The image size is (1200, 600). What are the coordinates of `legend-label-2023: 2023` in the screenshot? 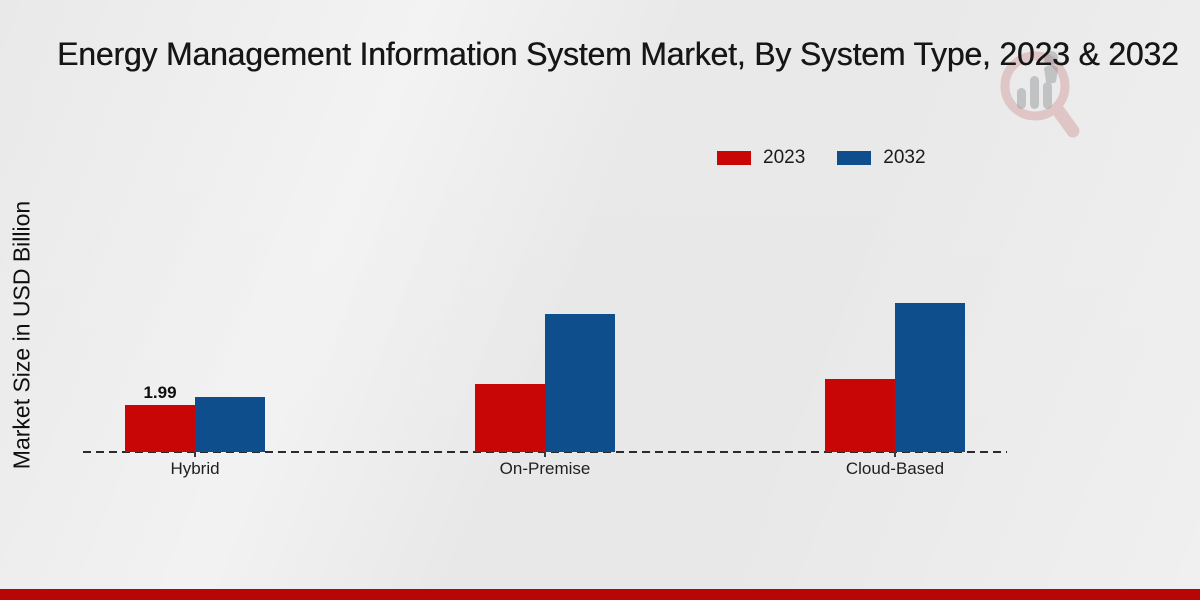 It's located at (784, 157).